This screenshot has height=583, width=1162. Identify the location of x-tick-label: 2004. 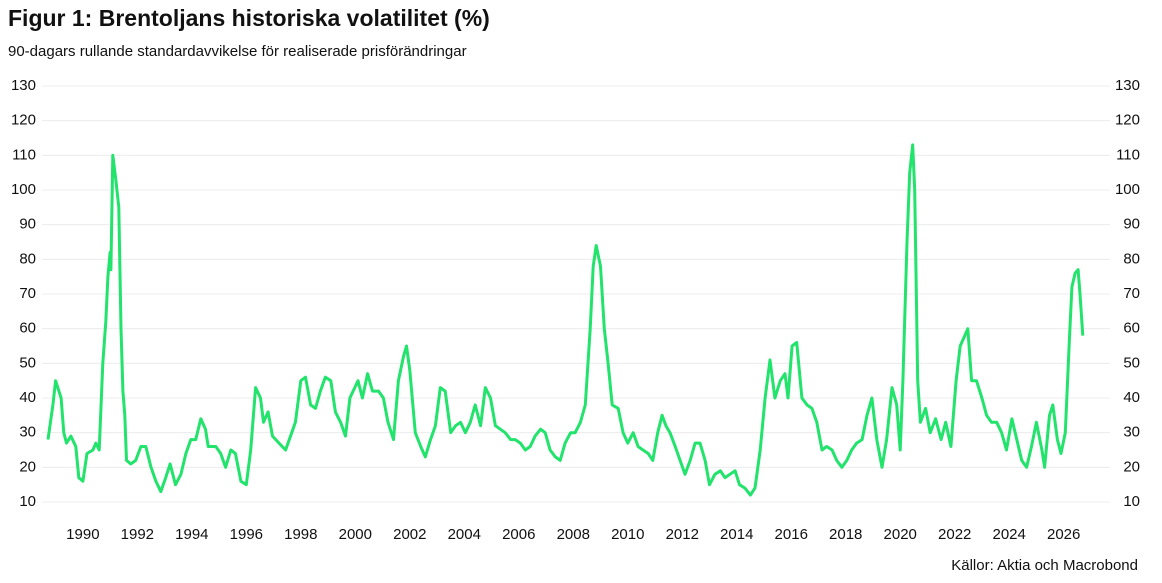
(464, 534).